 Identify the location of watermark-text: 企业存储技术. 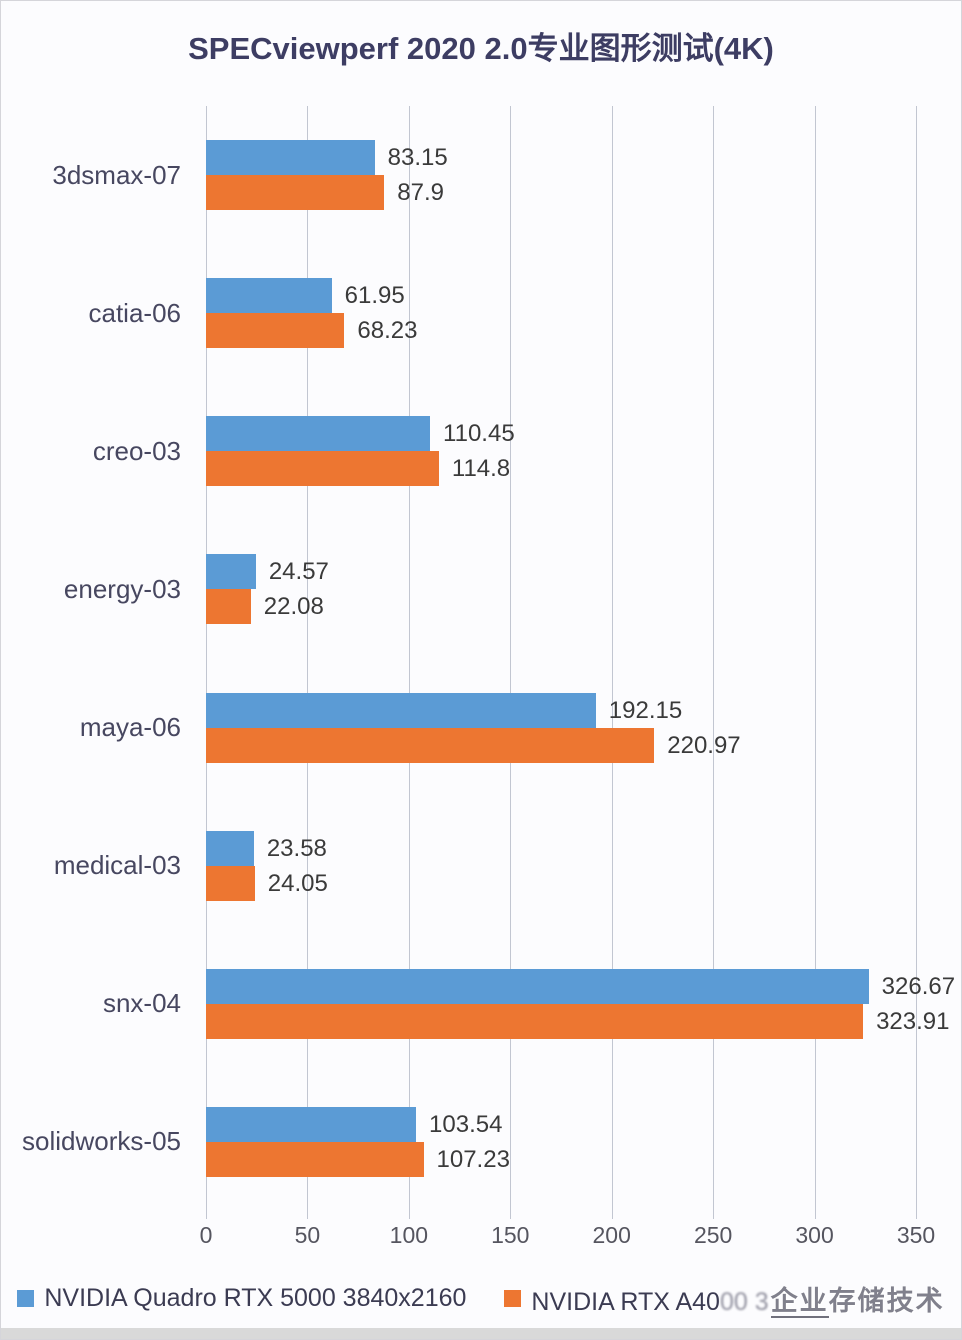
(857, 1302).